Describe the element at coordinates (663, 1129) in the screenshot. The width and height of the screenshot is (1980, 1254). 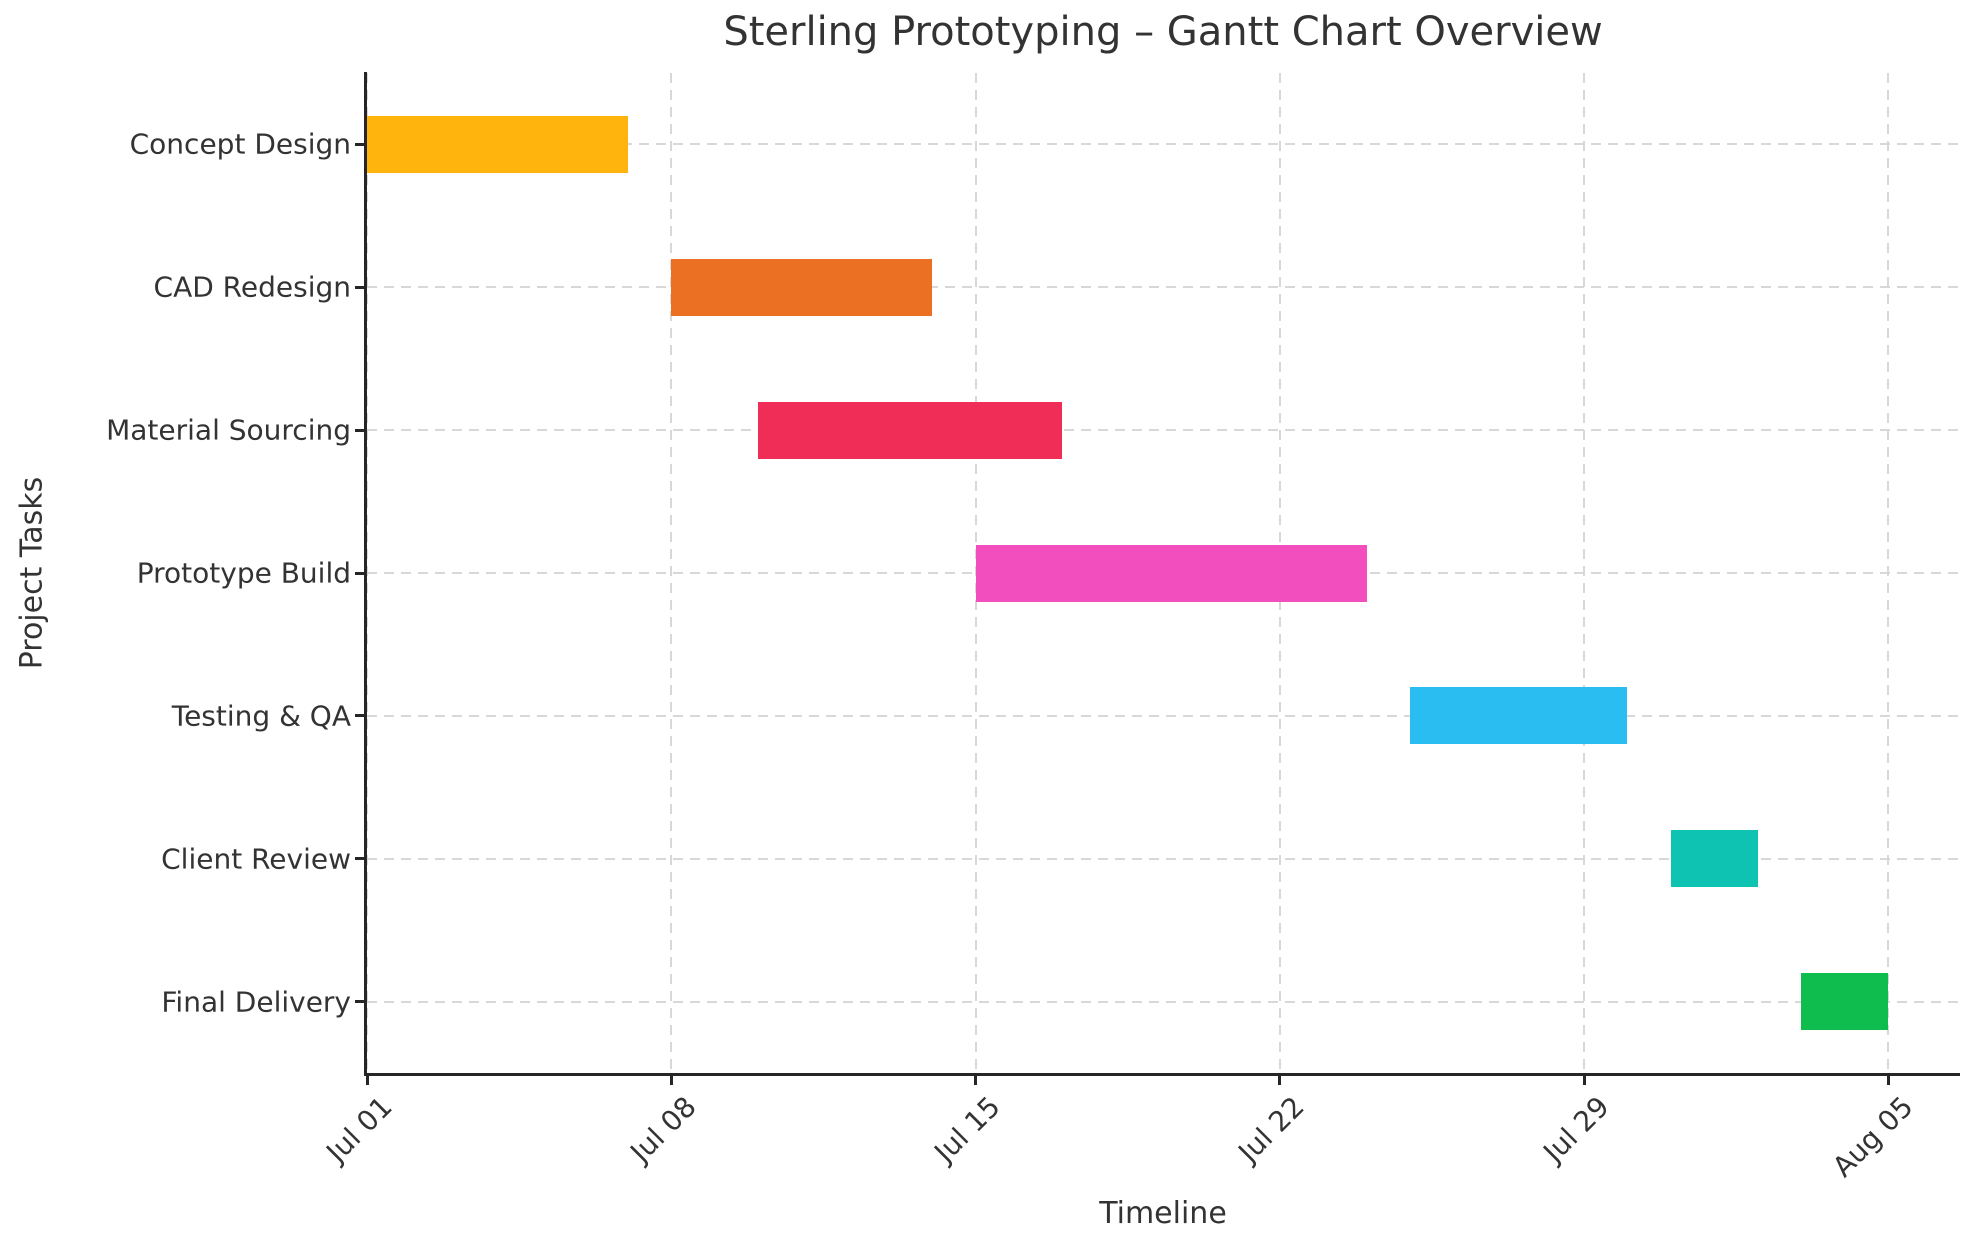
I see `x-tick-label-jul-08: Jul 08` at that location.